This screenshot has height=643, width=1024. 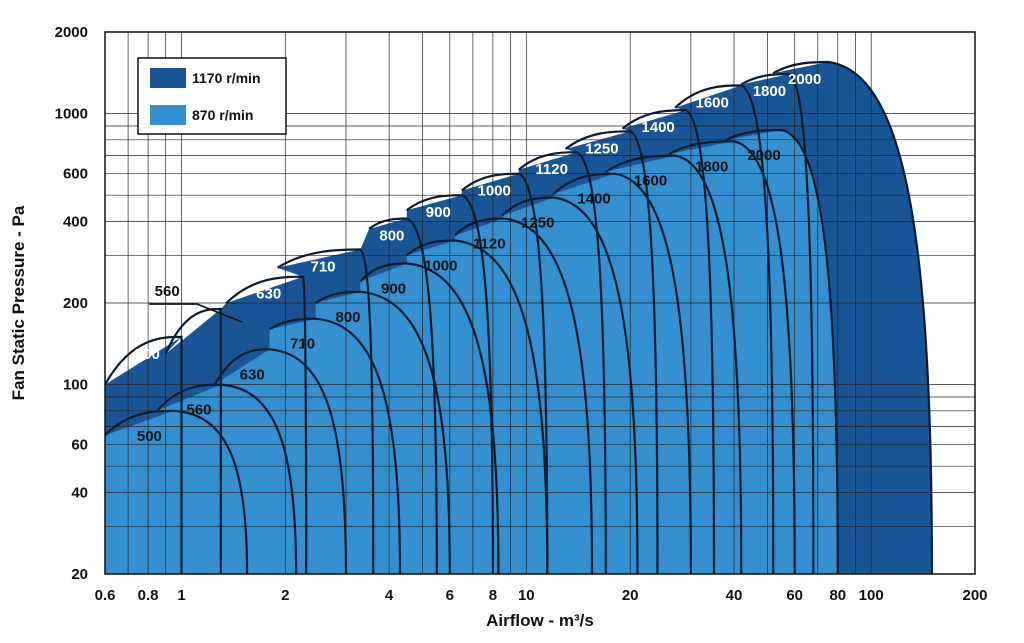 I want to click on x-axis-ticks: 0.6 0.8 1 2 4 6 8 10 20 40 60 80 100 200, so click(x=541, y=595).